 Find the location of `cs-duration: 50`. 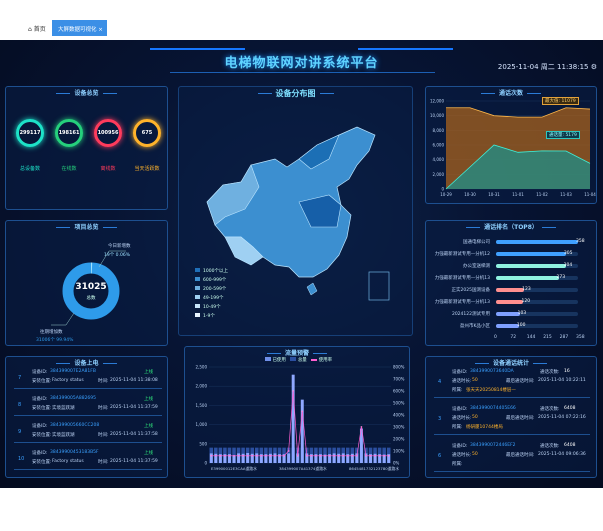

cs-duration: 50 is located at coordinates (475, 417).